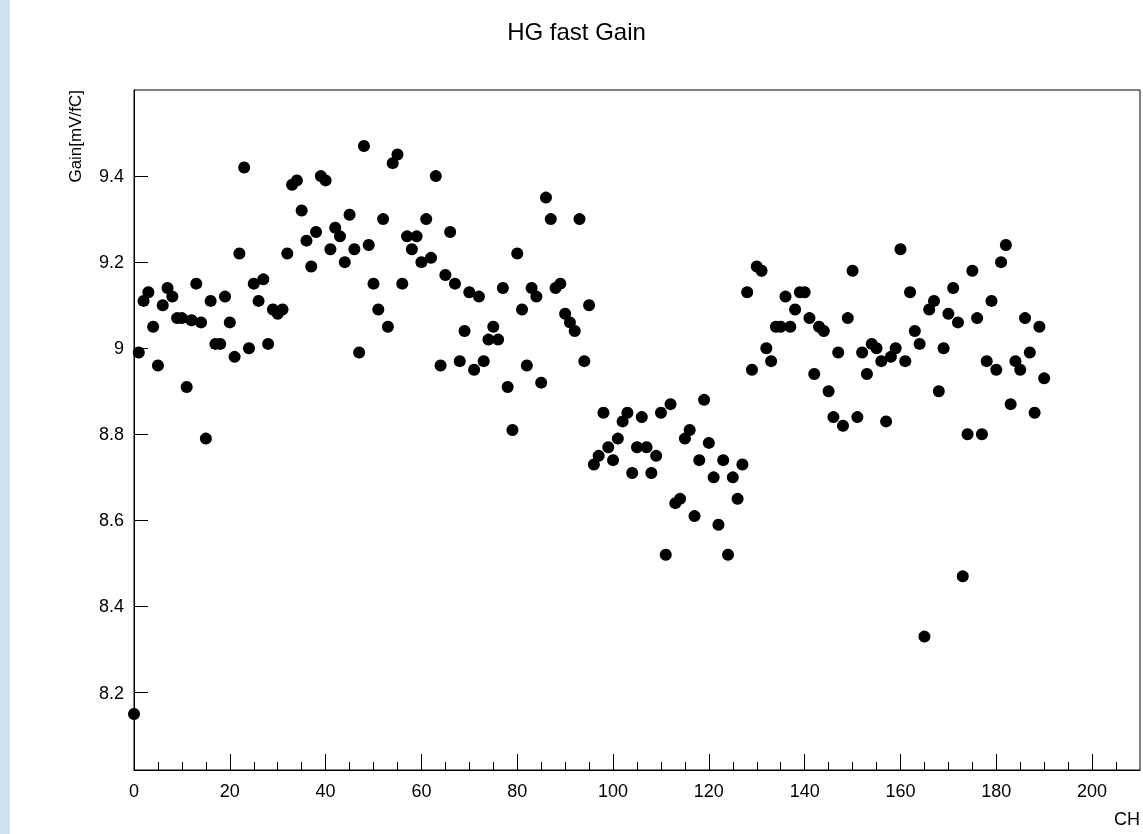  What do you see at coordinates (1127, 819) in the screenshot?
I see `x-axis-title: CH` at bounding box center [1127, 819].